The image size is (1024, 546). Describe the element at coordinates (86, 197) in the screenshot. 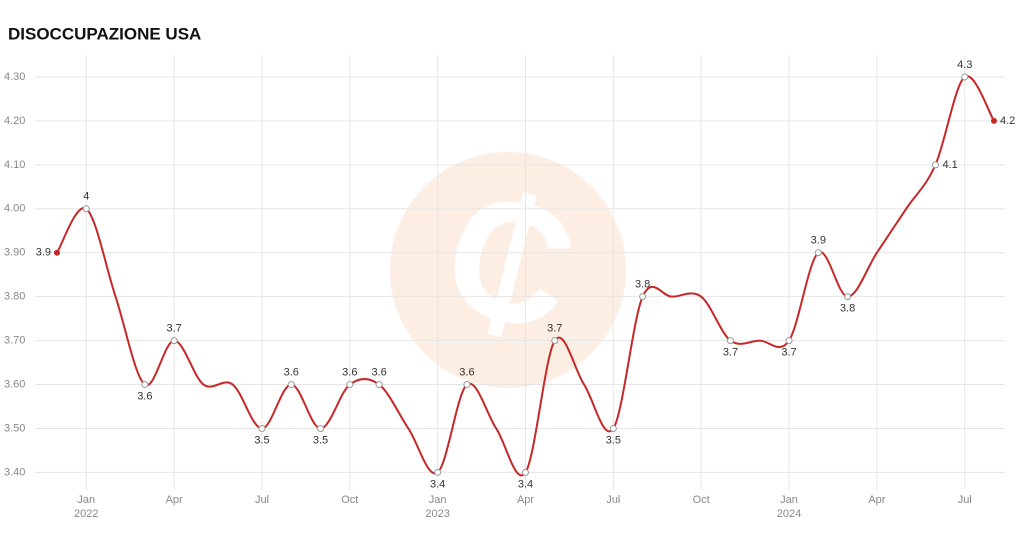

I see `data-label: 4` at that location.